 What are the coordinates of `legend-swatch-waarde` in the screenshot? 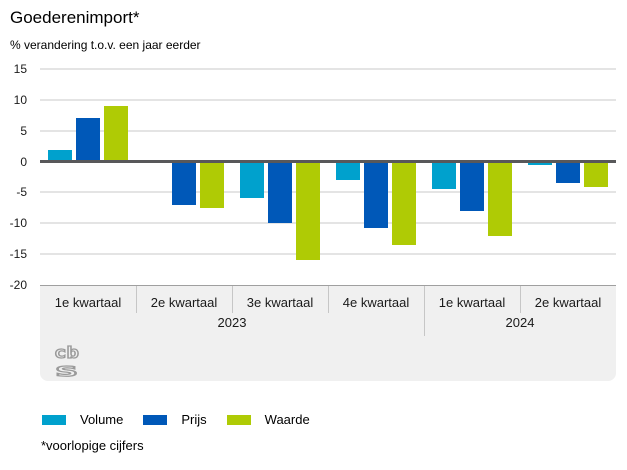 It's located at (238, 420).